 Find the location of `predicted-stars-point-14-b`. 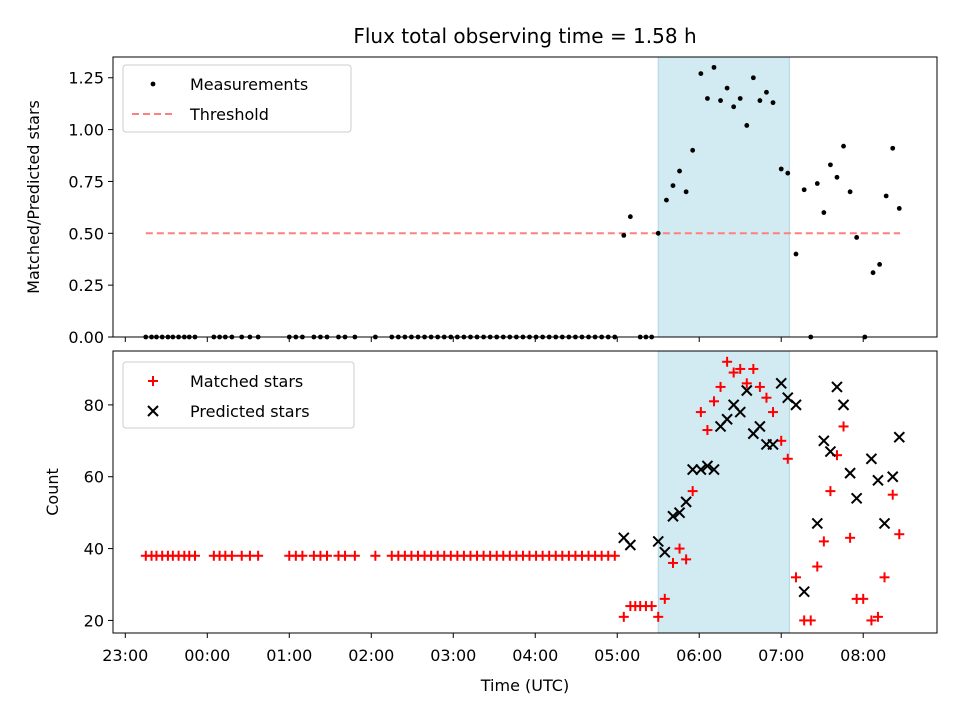

predicted-stars-point-14-b is located at coordinates (740, 412).